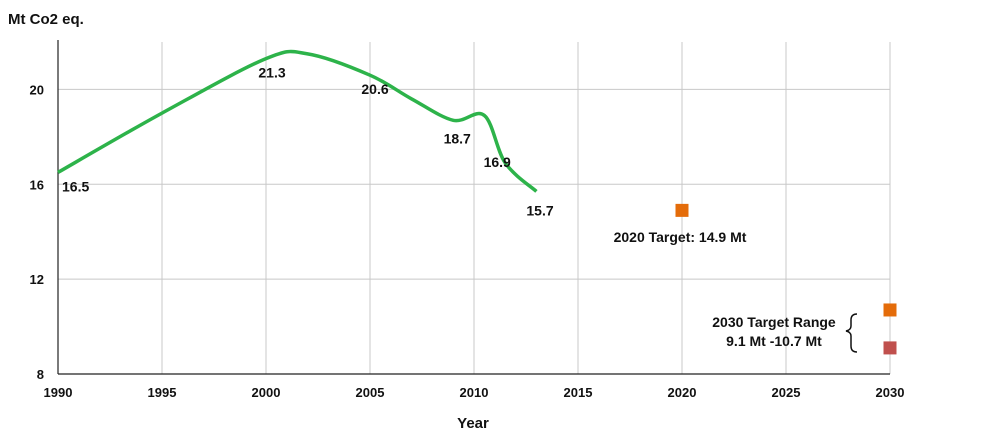 This screenshot has width=1000, height=435. What do you see at coordinates (786, 392) in the screenshot?
I see `x-tick-label: 2025` at bounding box center [786, 392].